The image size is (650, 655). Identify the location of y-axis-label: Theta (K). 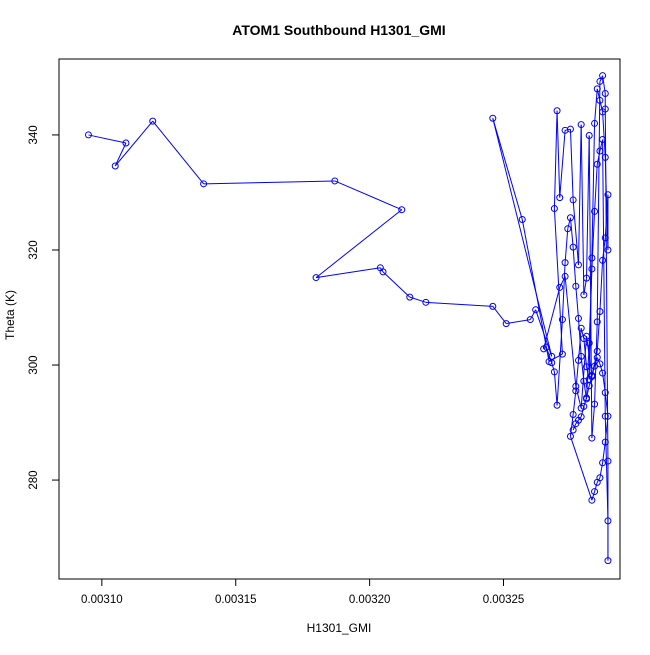
(10, 315).